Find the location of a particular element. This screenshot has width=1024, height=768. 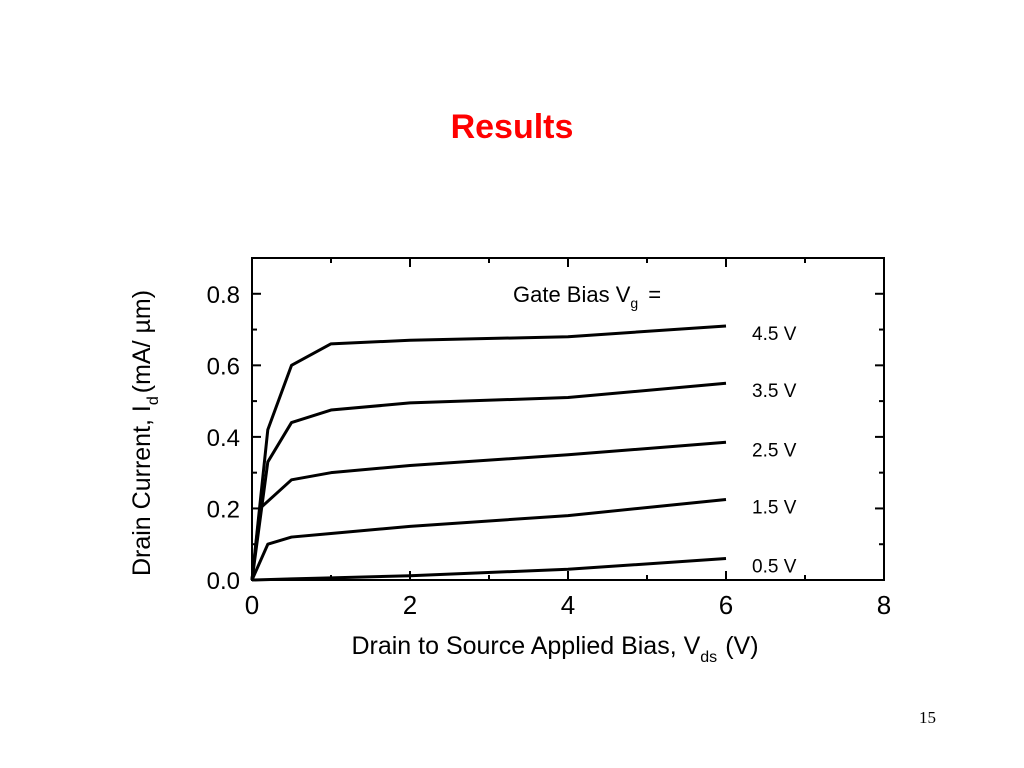

y-tick-label: 0.4 is located at coordinates (223, 438).